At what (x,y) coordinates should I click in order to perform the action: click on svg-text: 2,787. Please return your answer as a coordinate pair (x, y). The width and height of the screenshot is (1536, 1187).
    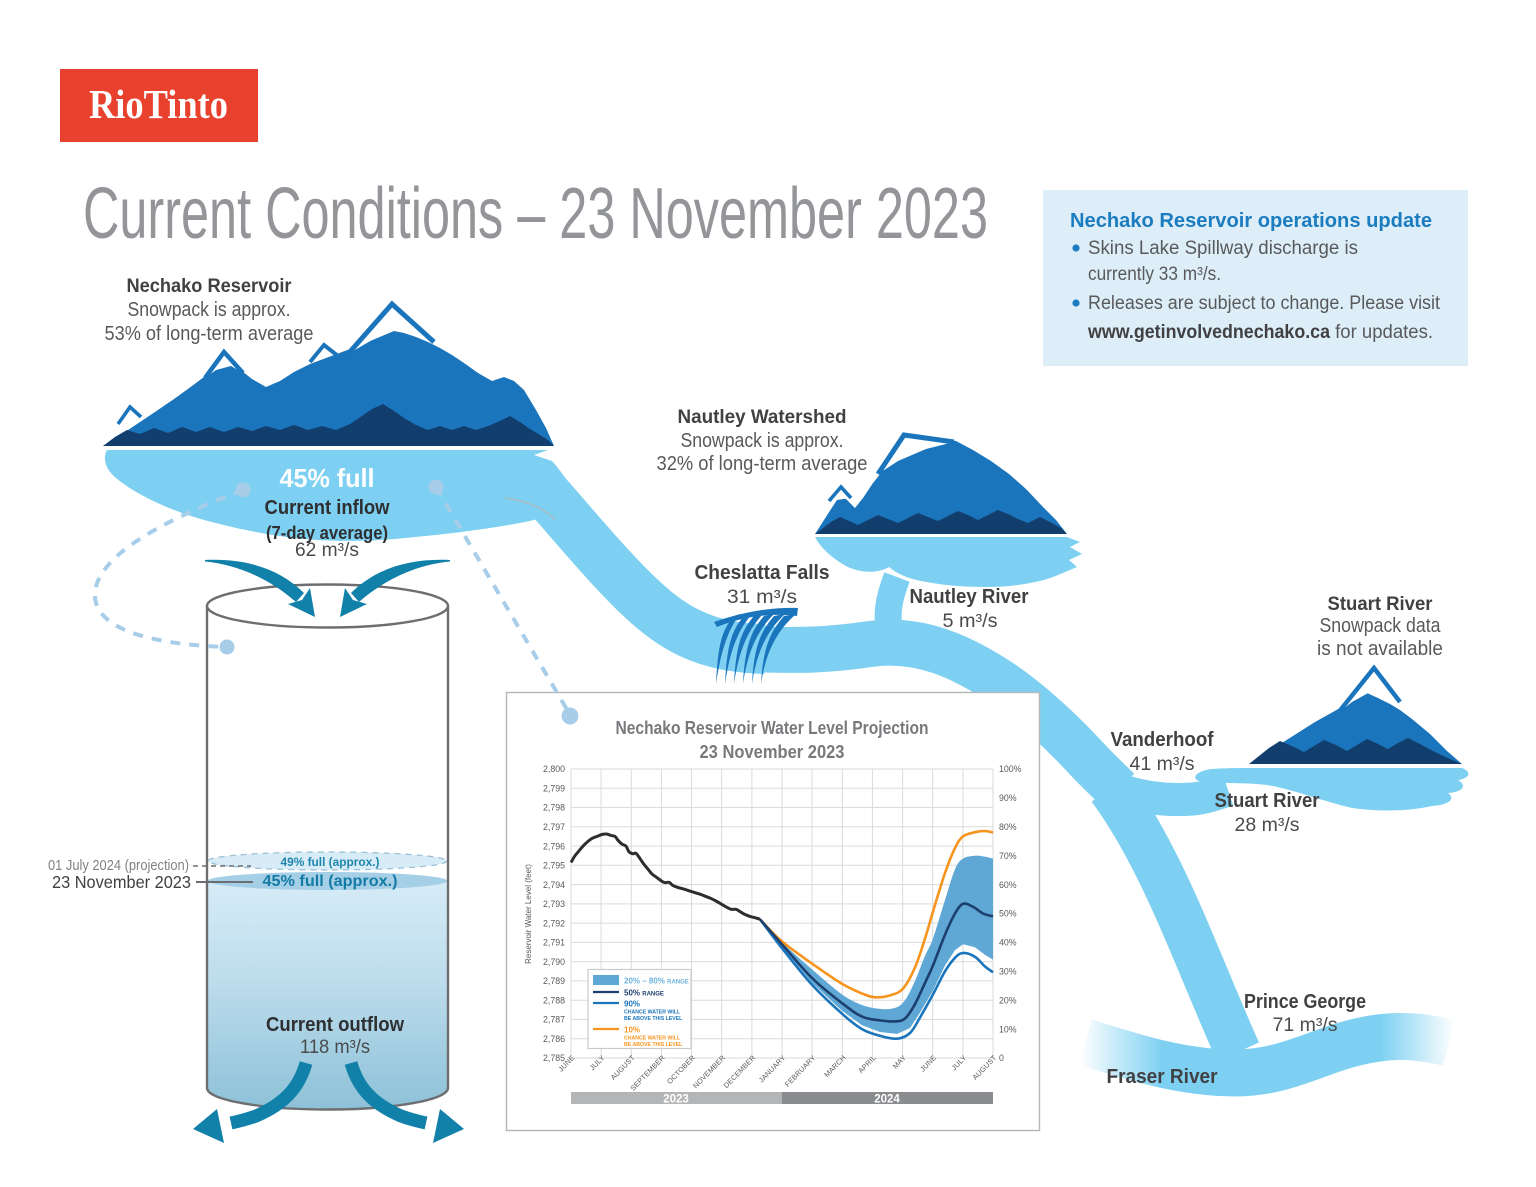
    Looking at the image, I should click on (554, 1020).